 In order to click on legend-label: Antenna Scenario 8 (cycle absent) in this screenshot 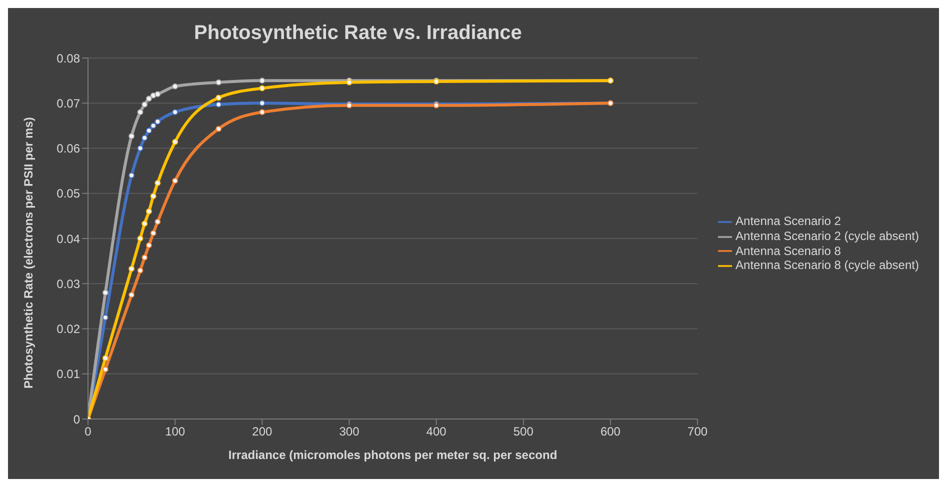, I will do `click(827, 265)`.